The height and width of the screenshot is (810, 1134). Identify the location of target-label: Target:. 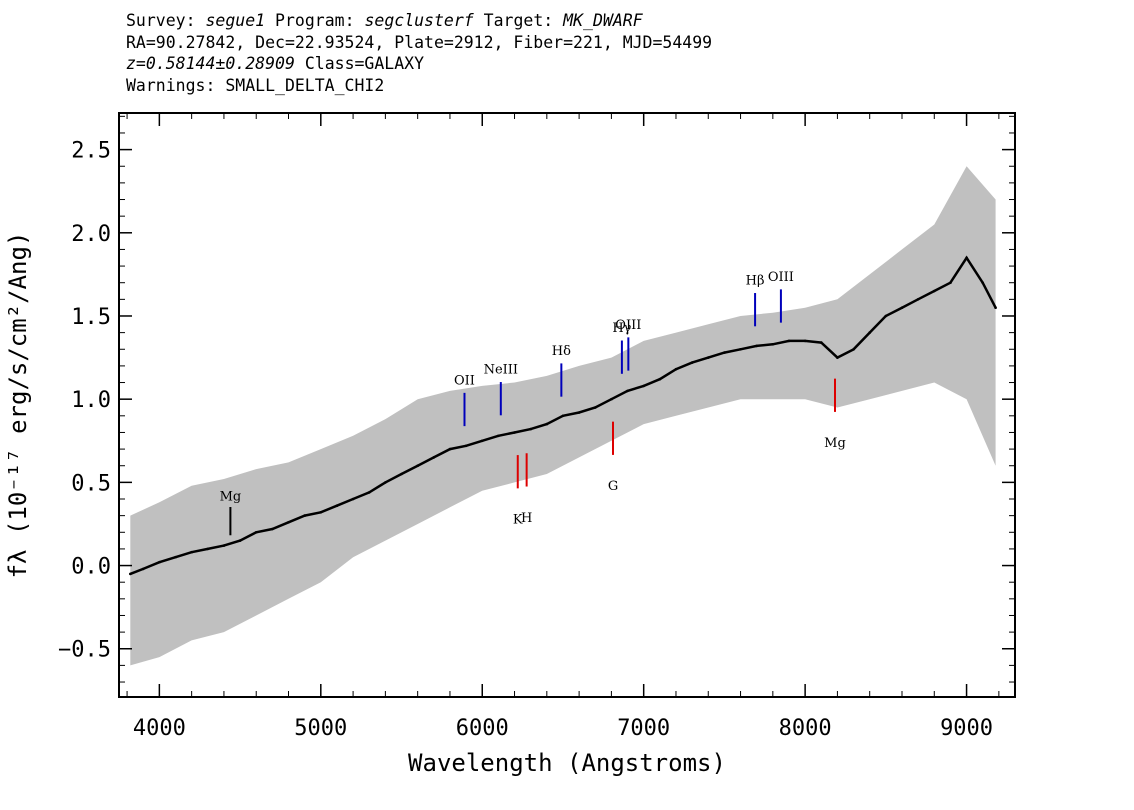
(518, 20).